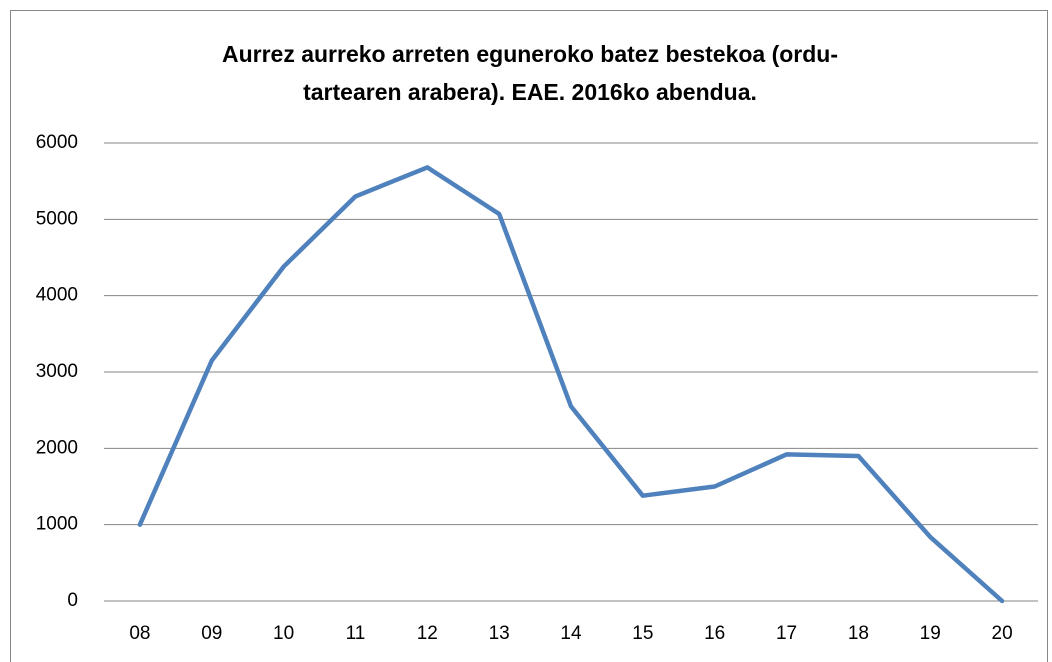 The height and width of the screenshot is (662, 1052). Describe the element at coordinates (57, 524) in the screenshot. I see `y-tick-label: 1000` at that location.